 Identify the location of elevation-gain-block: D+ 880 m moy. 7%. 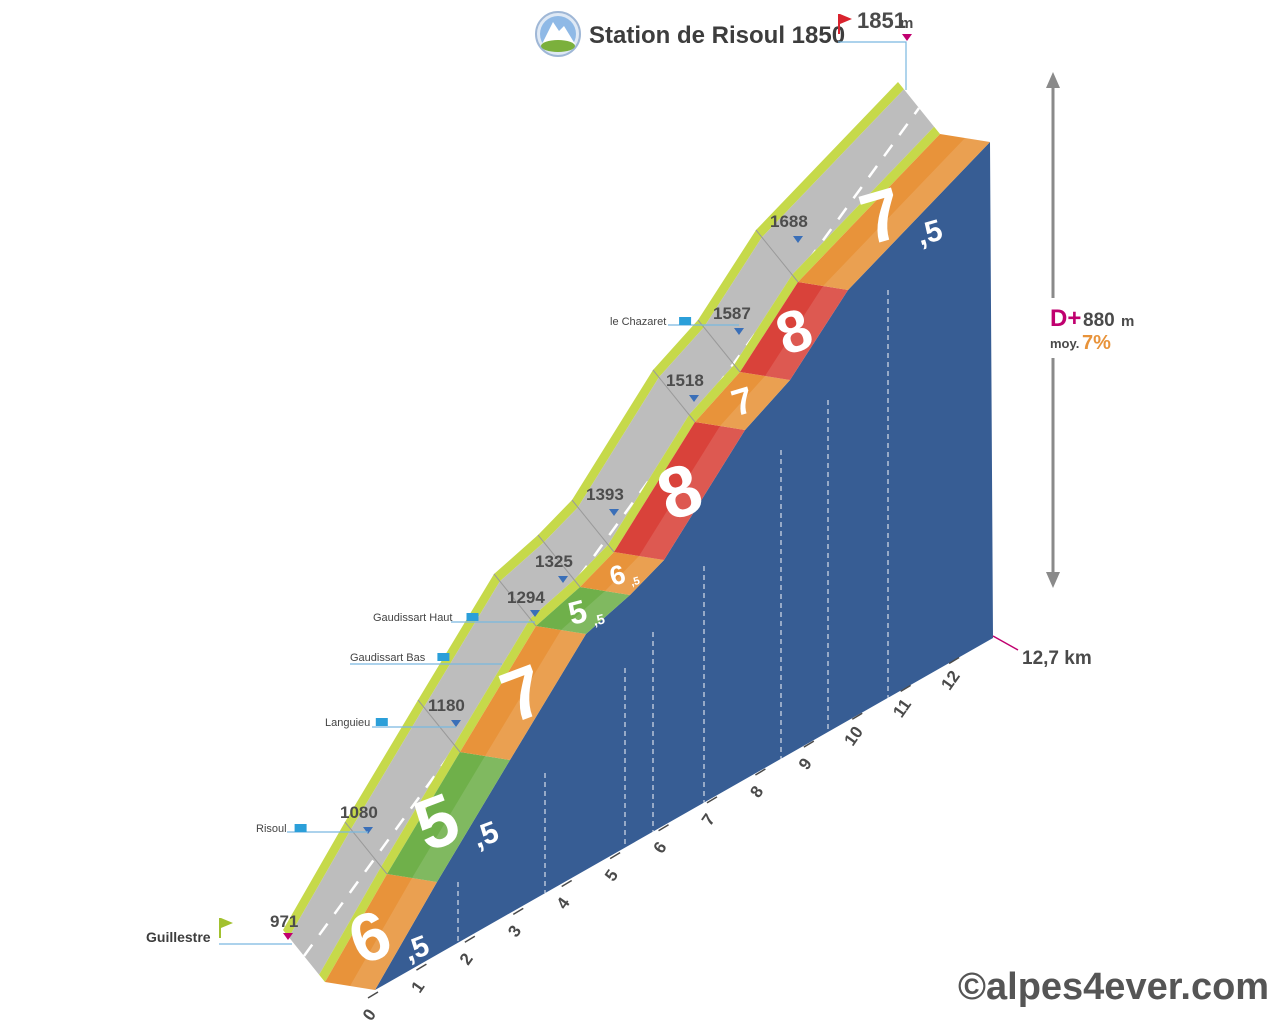
(1090, 330).